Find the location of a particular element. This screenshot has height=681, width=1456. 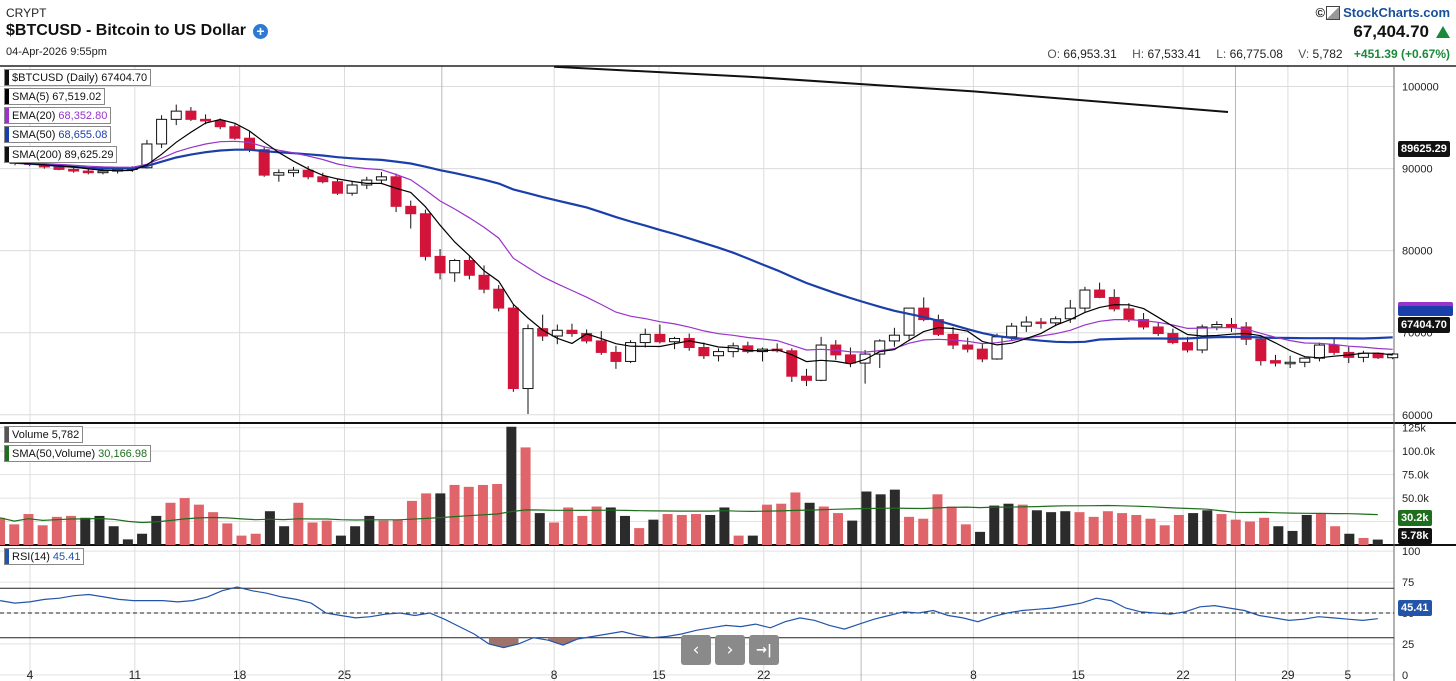

sma200-axis-tag: 89625.29 is located at coordinates (1424, 149).